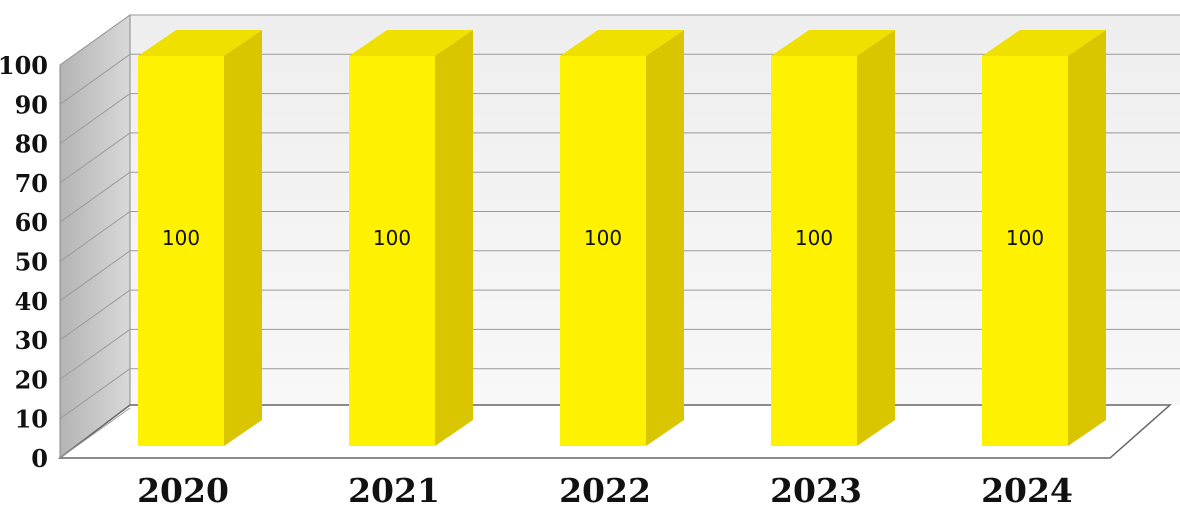  Describe the element at coordinates (24, 65) in the screenshot. I see `y-tick-label: 100` at that location.